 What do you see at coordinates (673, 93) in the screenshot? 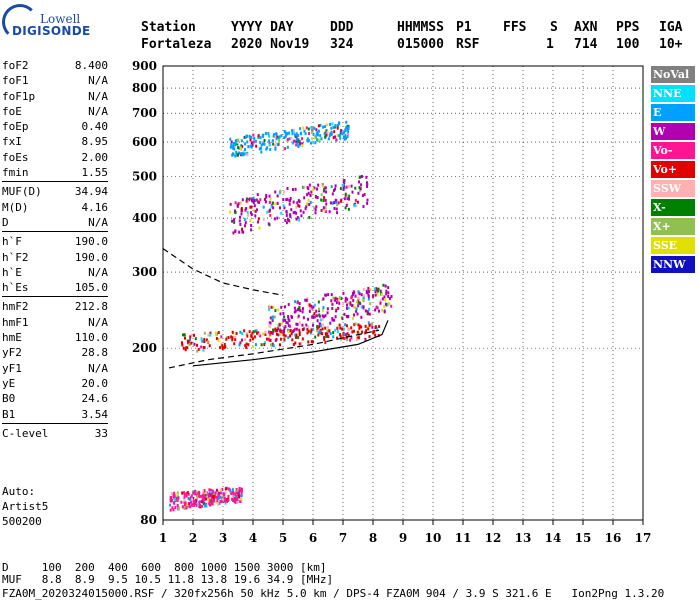
I see `legend-nne: NNE` at bounding box center [673, 93].